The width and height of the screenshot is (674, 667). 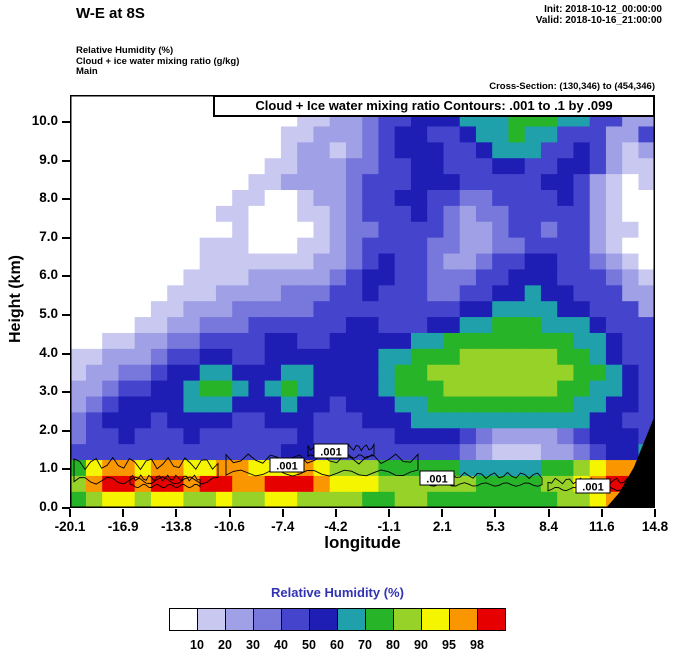 What do you see at coordinates (48, 506) in the screenshot?
I see `y-tick-label: 0.0` at bounding box center [48, 506].